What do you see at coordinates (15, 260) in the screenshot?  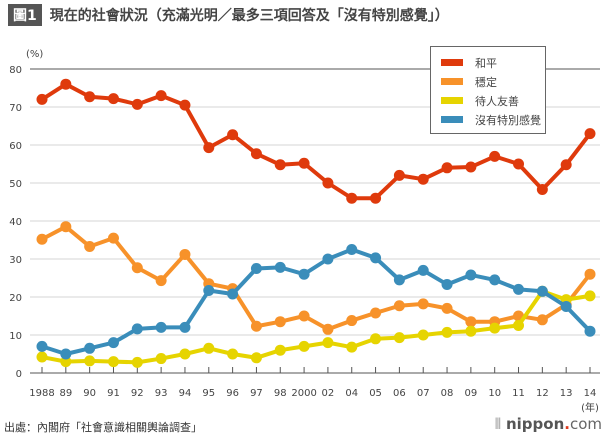 I see `y-tick-label: 30` at bounding box center [15, 260].